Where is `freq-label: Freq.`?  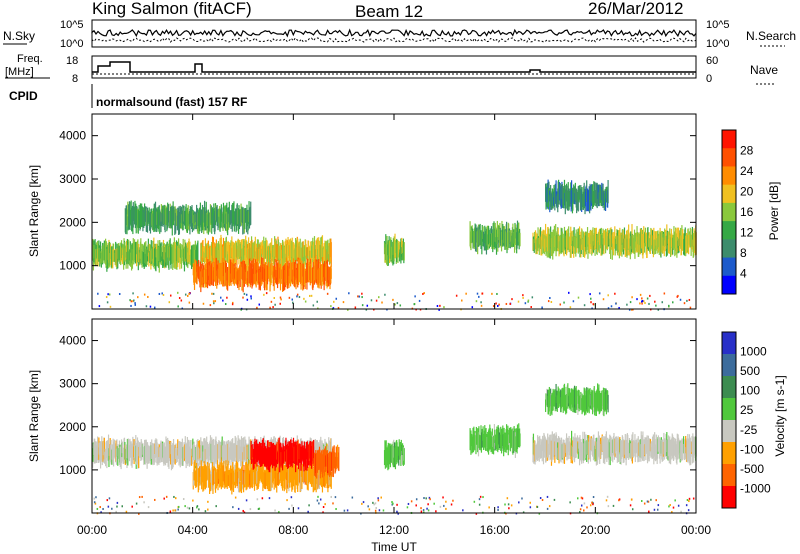 freq-label: Freq. is located at coordinates (30, 59).